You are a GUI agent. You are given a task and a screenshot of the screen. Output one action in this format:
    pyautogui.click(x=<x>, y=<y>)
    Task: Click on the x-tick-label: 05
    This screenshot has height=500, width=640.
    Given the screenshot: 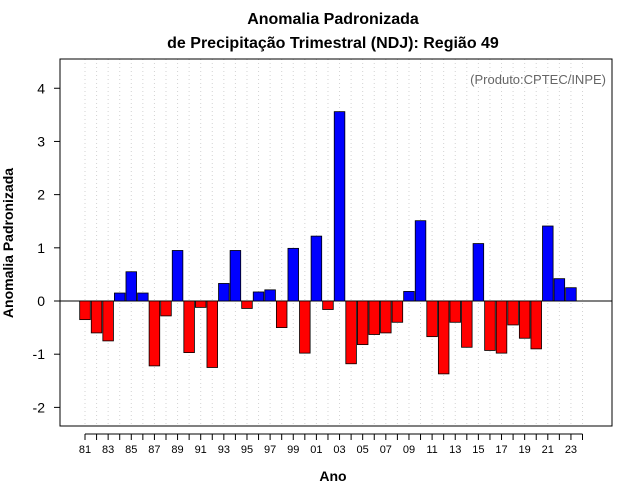 What is the action you would take?
    pyautogui.click(x=363, y=450)
    